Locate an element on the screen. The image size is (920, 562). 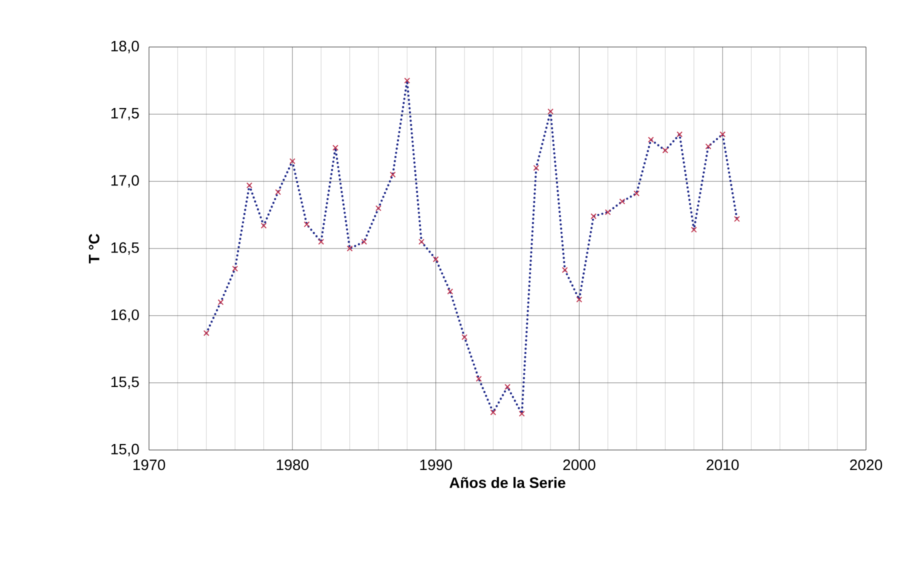
x-tick-label: 1980 is located at coordinates (292, 465).